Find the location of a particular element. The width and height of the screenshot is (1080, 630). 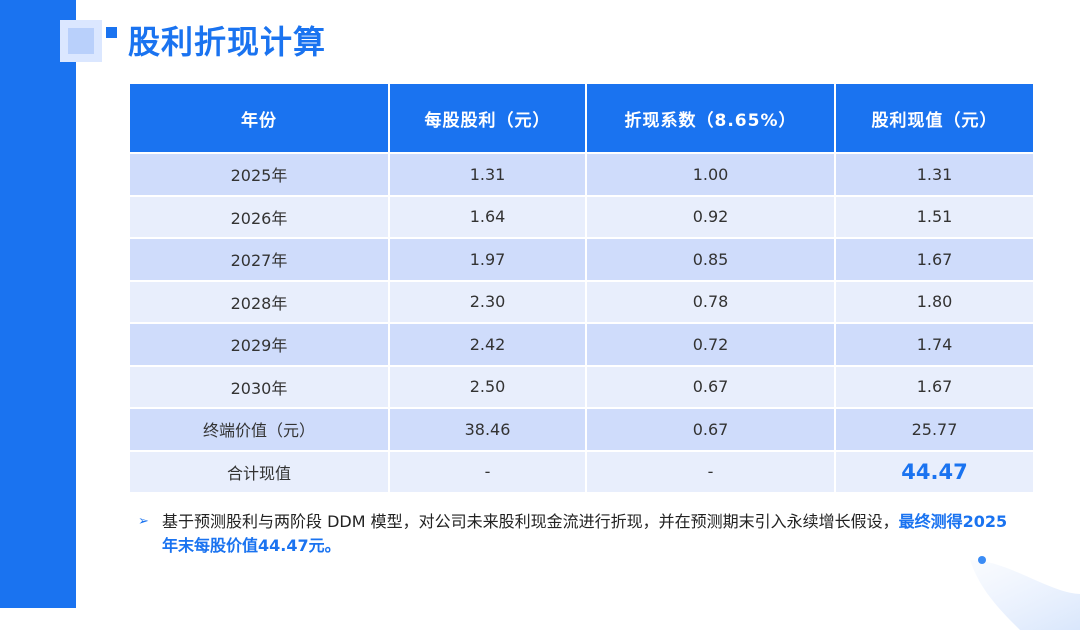

table-row: 2026年 1.64 0.92 1.51 is located at coordinates (581, 216).